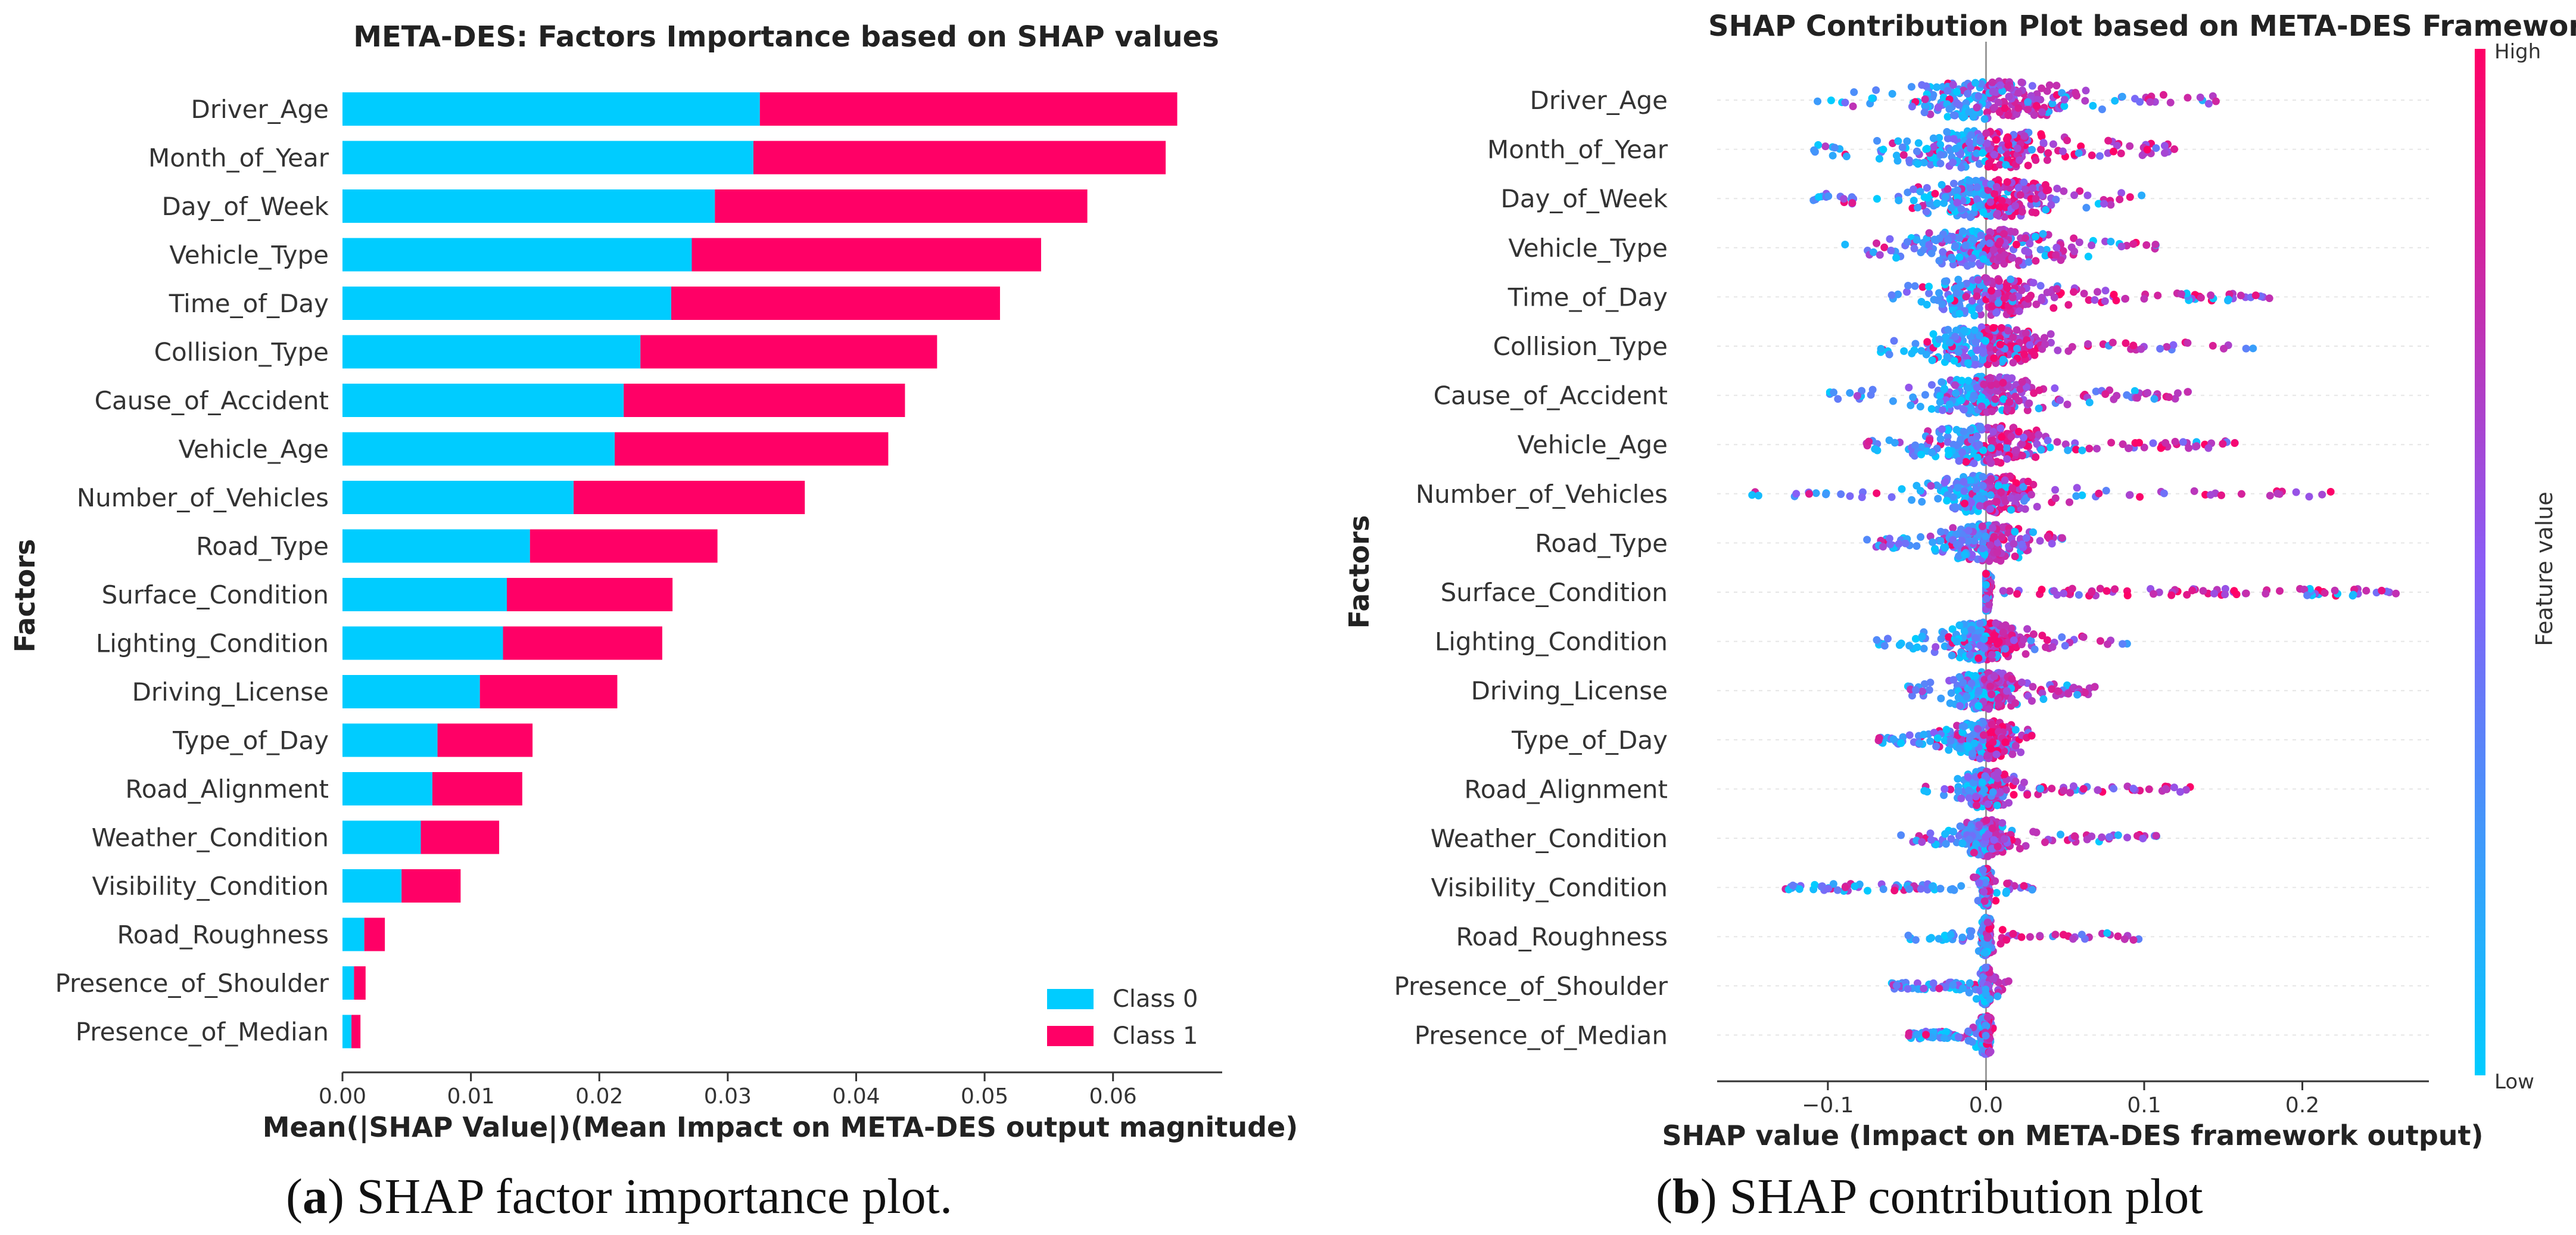  I want to click on left-category-label: Presence_of_Median, so click(202, 1032).